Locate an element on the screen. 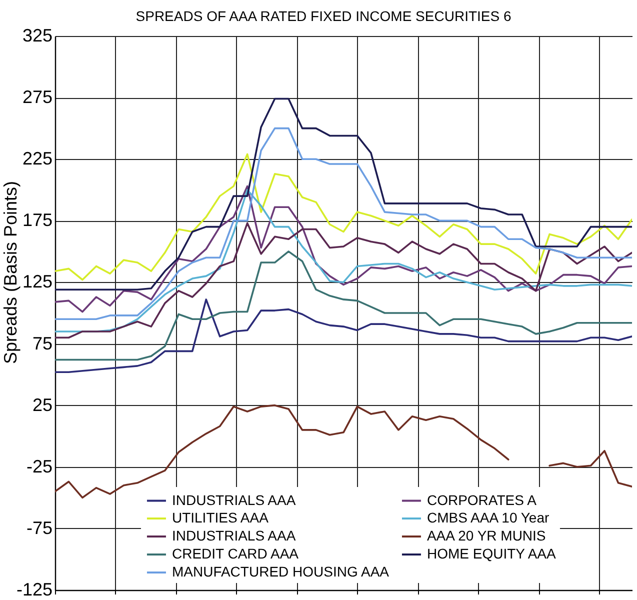  y-tick-label: 275 is located at coordinates (37, 97).